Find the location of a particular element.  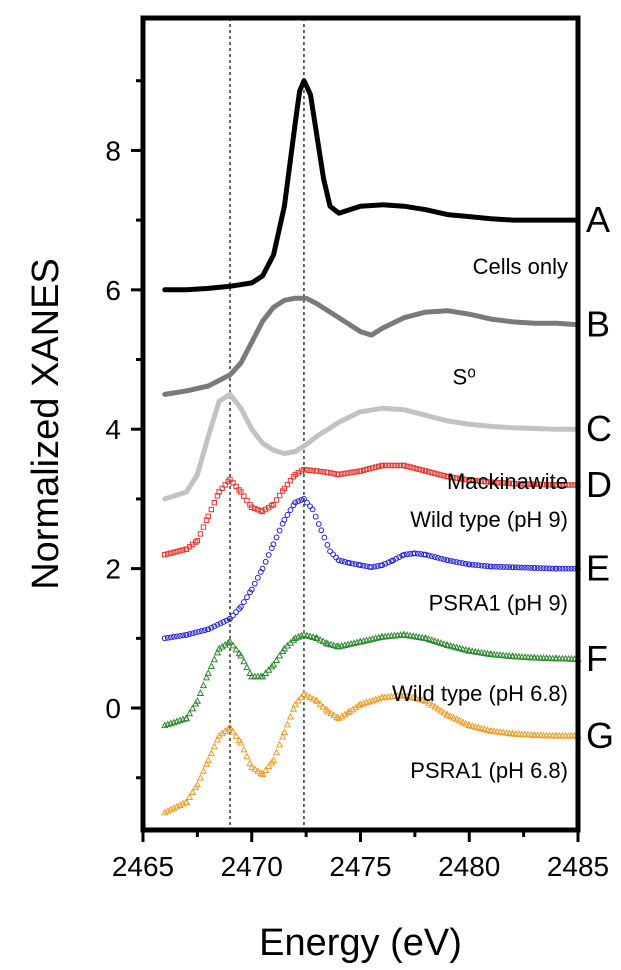

y-axis-title: Normalized XANES is located at coordinates (46, 424).